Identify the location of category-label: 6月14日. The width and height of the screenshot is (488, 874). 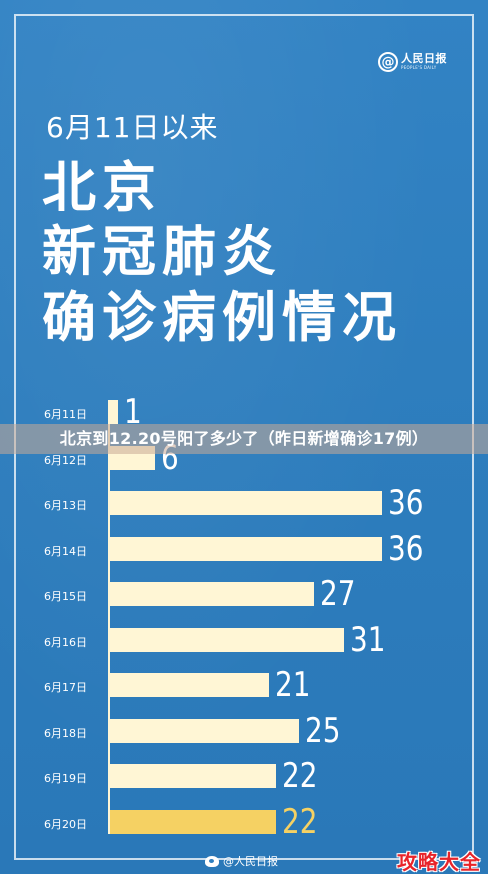
(65, 551).